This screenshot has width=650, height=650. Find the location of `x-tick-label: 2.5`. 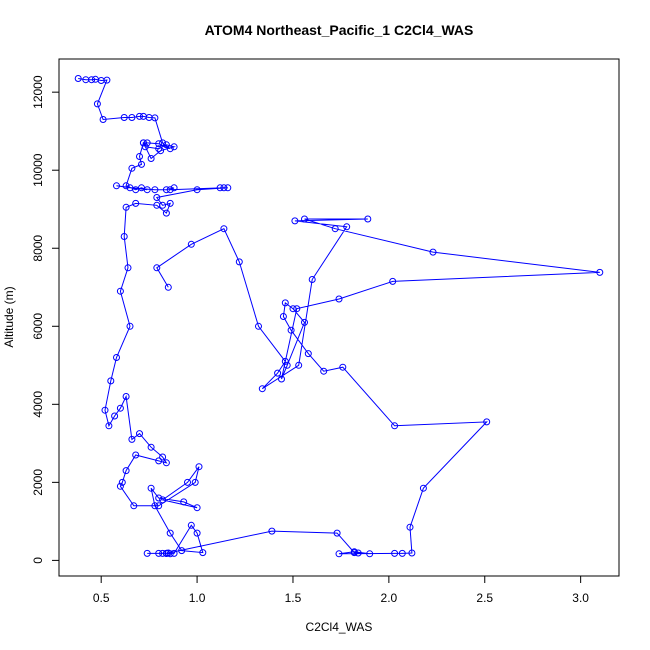

x-tick-label: 2.5 is located at coordinates (484, 598).